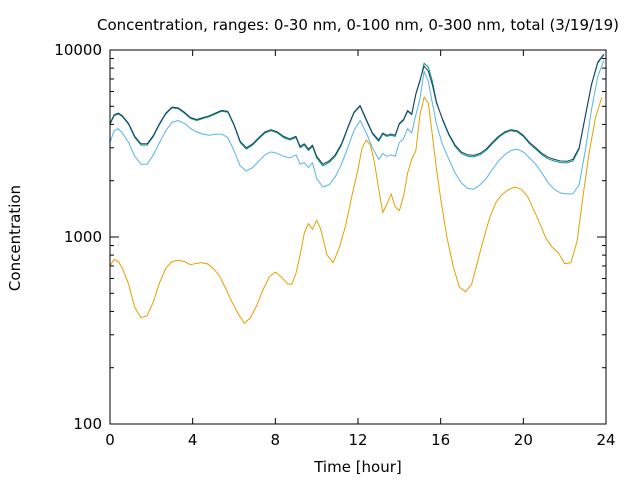 This screenshot has width=640, height=480. Describe the element at coordinates (605, 440) in the screenshot. I see `x-tick-label: 24` at that location.